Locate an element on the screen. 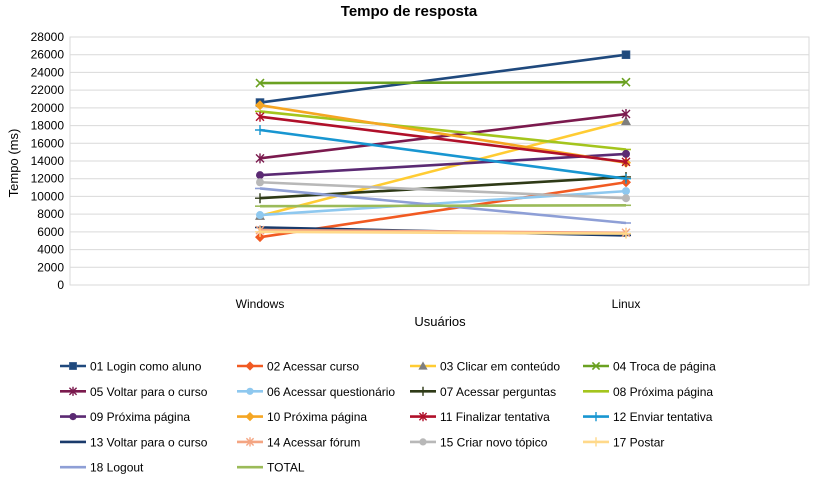 The height and width of the screenshot is (481, 819). legend-label: 06 Acessar questionário is located at coordinates (331, 392).